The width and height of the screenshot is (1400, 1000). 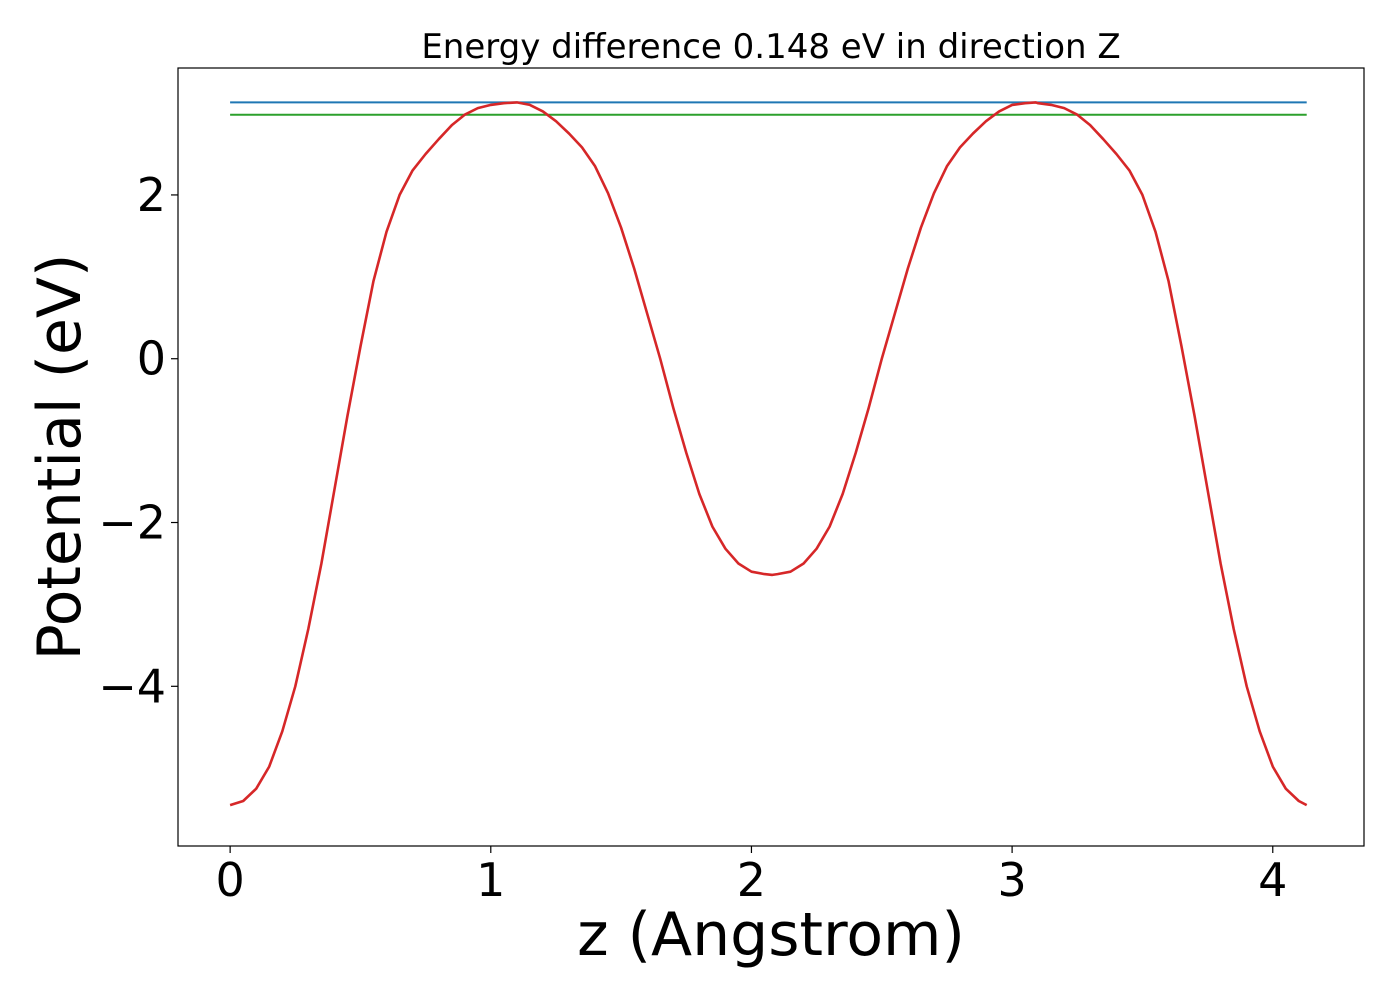 What do you see at coordinates (229, 880) in the screenshot?
I see `x-tick-label: 0` at bounding box center [229, 880].